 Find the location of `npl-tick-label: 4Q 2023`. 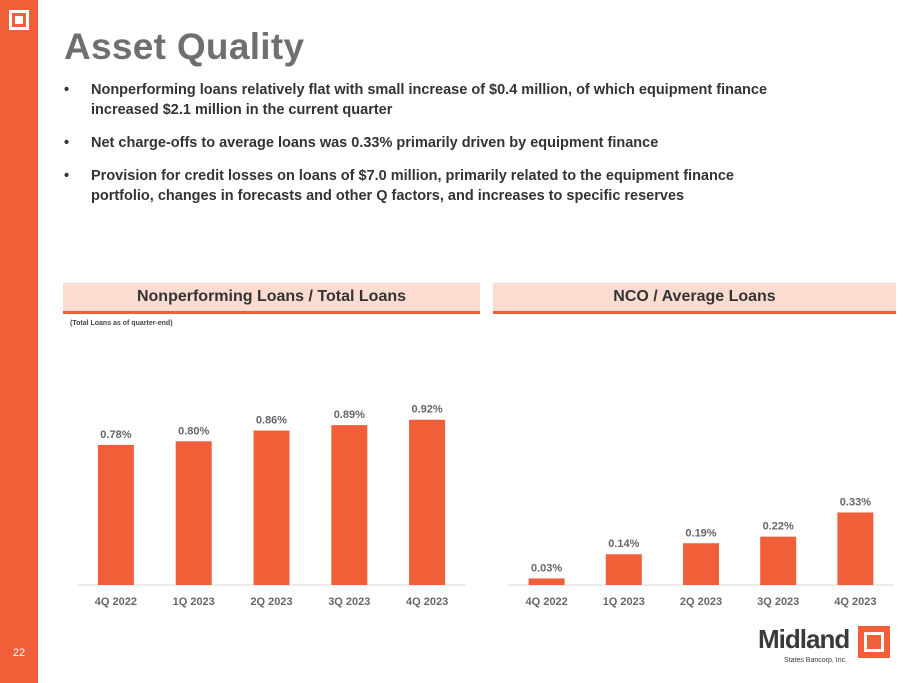

npl-tick-label: 4Q 2023 is located at coordinates (427, 602).